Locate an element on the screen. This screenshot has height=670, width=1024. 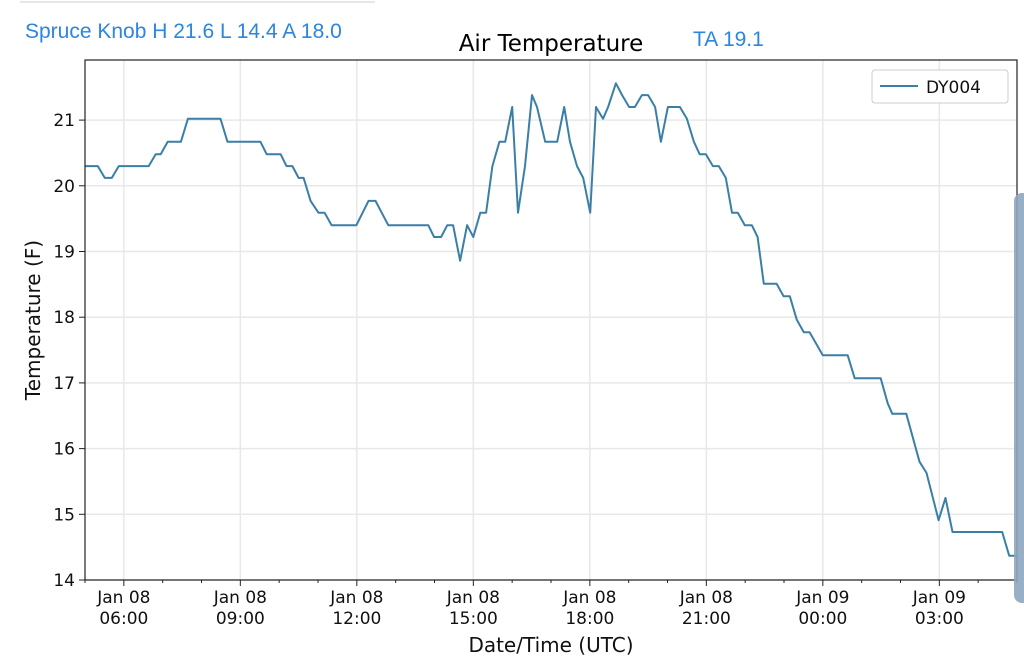
station-summary: Spruce Knob H 21.6 L 14.4 A 18.0 is located at coordinates (183, 31).